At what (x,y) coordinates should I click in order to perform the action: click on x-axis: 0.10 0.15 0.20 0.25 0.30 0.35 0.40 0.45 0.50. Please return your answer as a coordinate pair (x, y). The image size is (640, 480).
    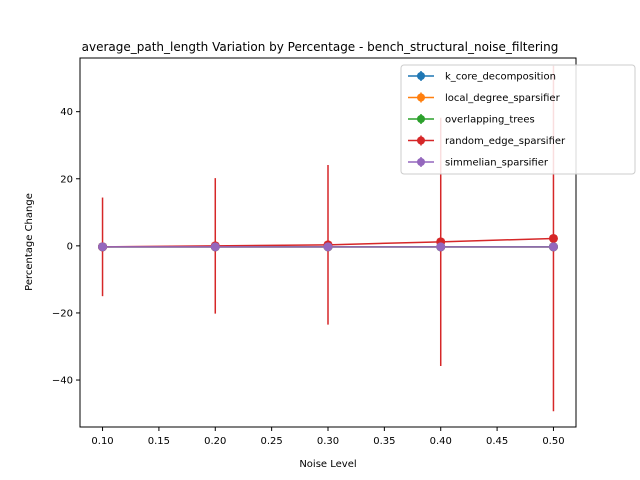
    Looking at the image, I should click on (328, 437).